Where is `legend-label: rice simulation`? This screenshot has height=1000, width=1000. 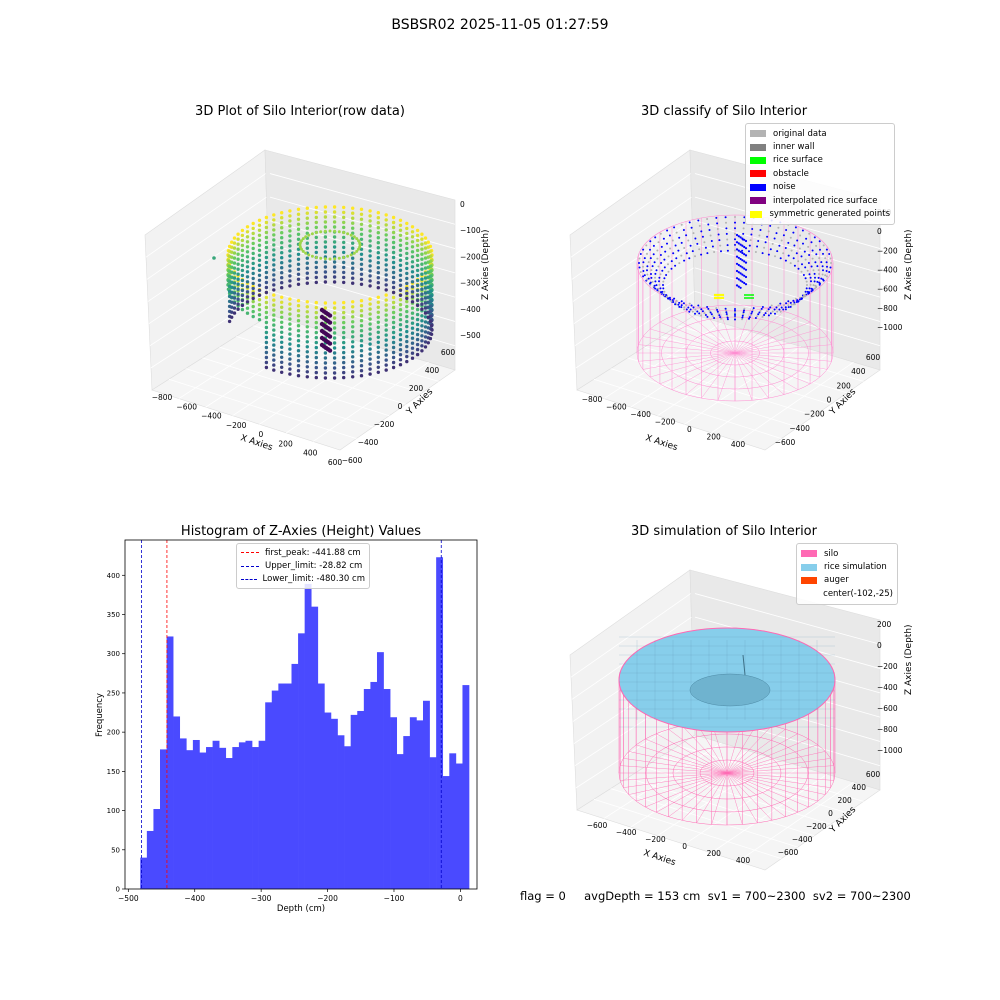 legend-label: rice simulation is located at coordinates (855, 567).